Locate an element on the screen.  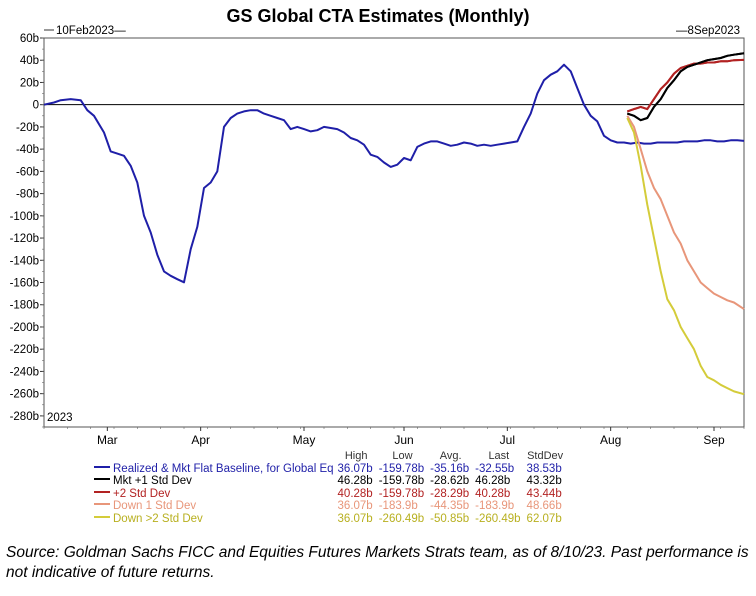
x-tick-label: Jul is located at coordinates (507, 440).